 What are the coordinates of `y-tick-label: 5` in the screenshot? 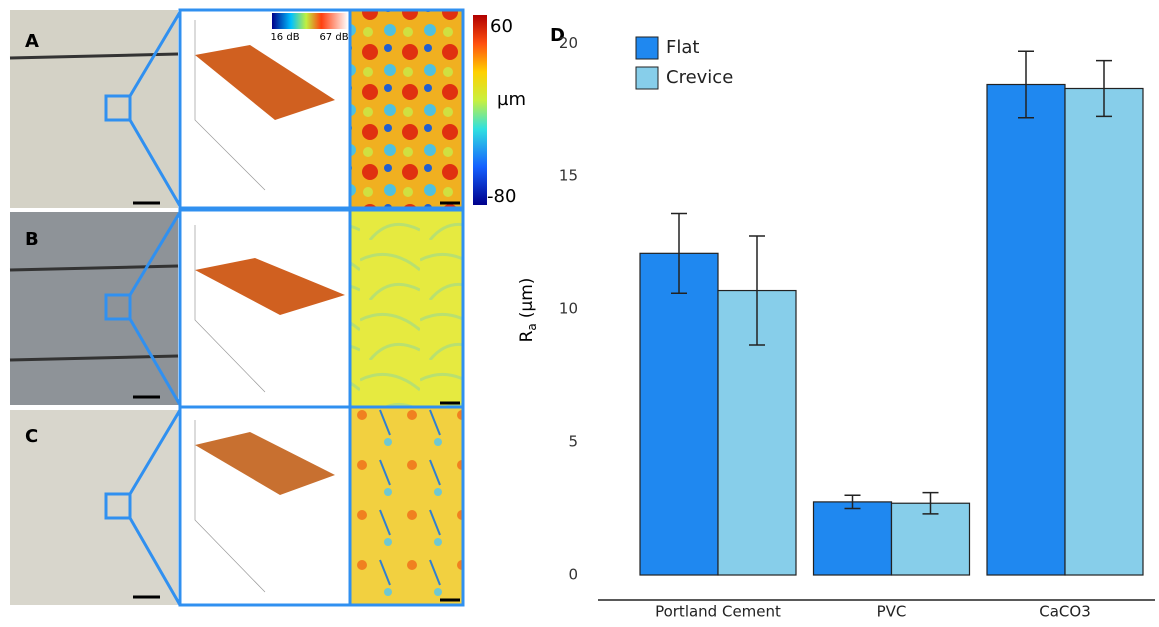 It's located at (573, 442).